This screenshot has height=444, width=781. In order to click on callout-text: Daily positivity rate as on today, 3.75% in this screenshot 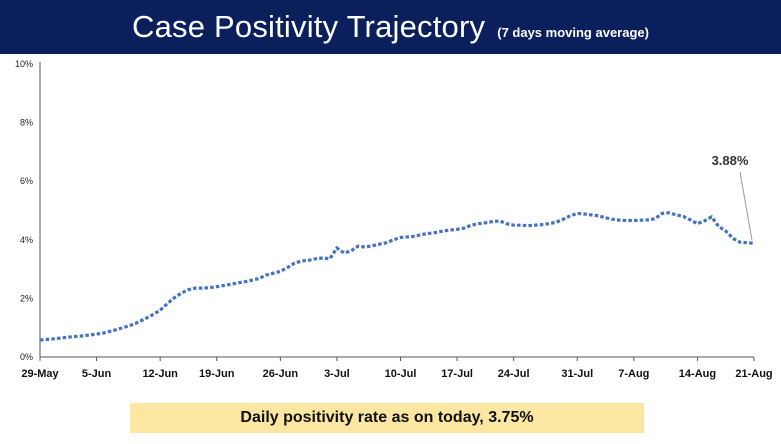, I will do `click(387, 417)`.